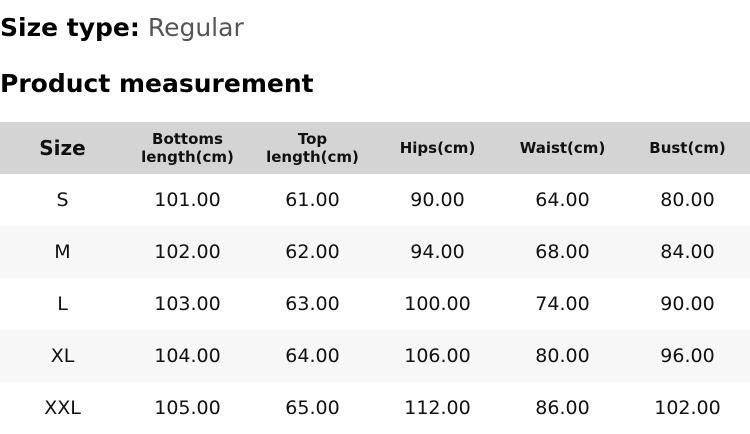  What do you see at coordinates (62, 252) in the screenshot?
I see `table-cell: M` at bounding box center [62, 252].